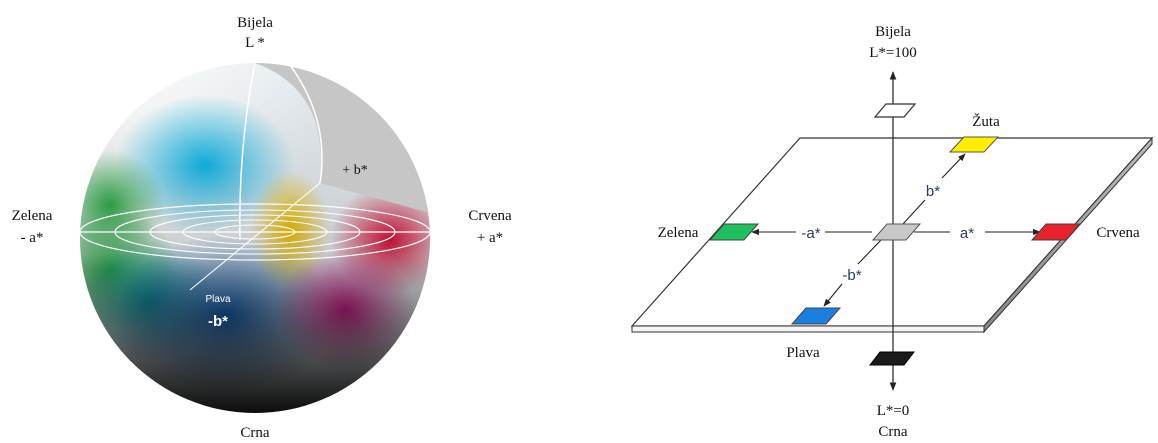 This screenshot has height=443, width=1158. I want to click on yellow-swatch, so click(974, 144).